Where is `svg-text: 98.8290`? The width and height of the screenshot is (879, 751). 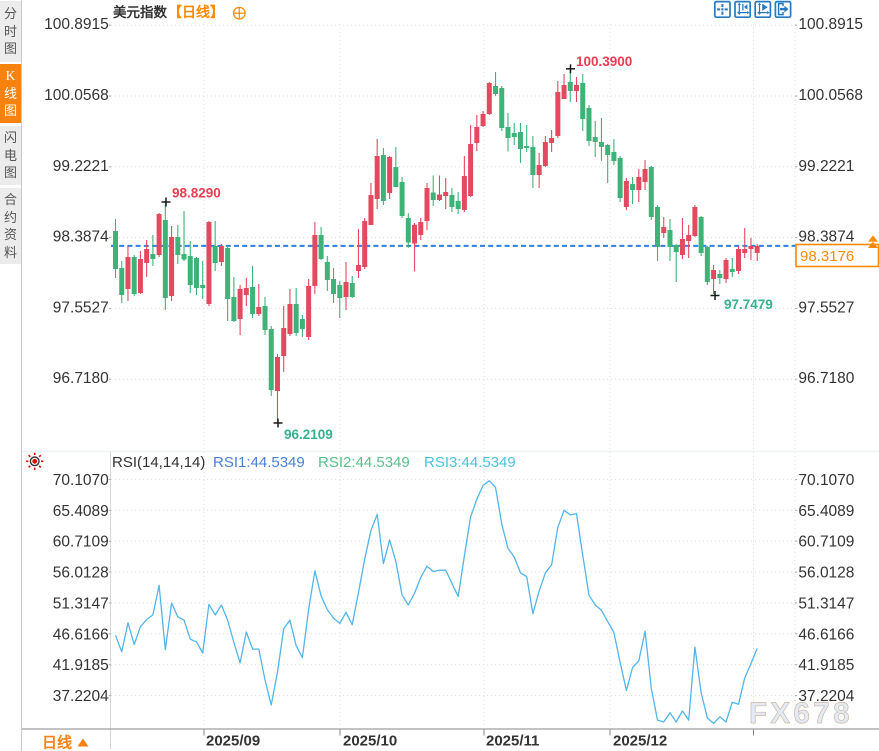 svg-text: 98.8290 is located at coordinates (196, 193).